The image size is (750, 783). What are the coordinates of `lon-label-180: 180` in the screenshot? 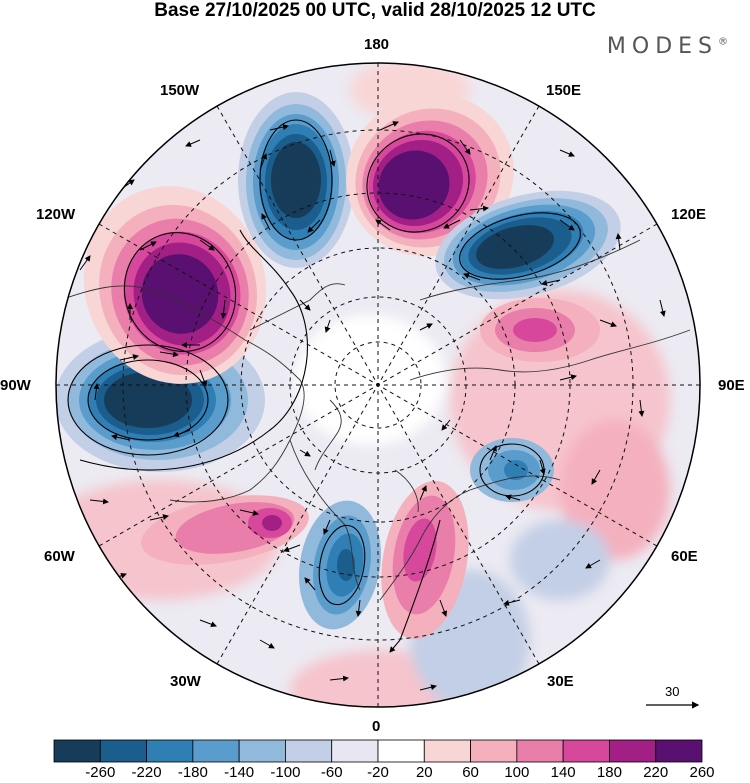 It's located at (377, 44).